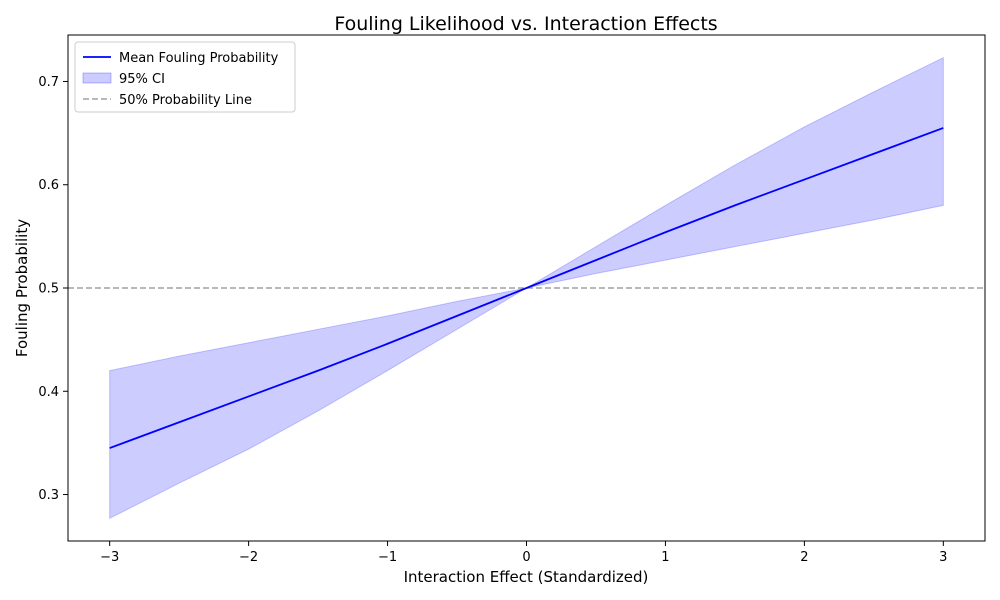  What do you see at coordinates (48, 185) in the screenshot?
I see `y-tick-label: 0.6` at bounding box center [48, 185].